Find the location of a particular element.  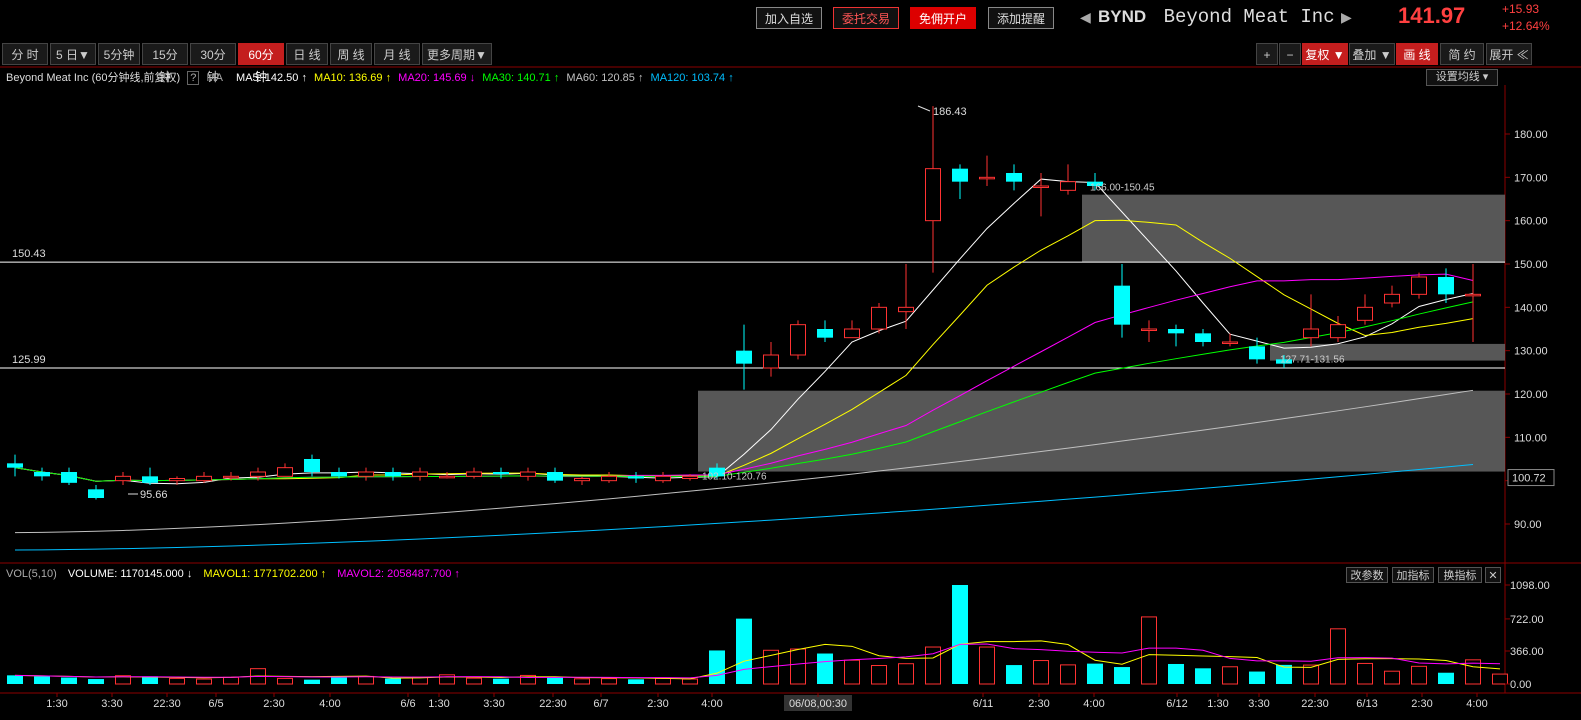

time-axis-label: 6/6 is located at coordinates (407, 704).